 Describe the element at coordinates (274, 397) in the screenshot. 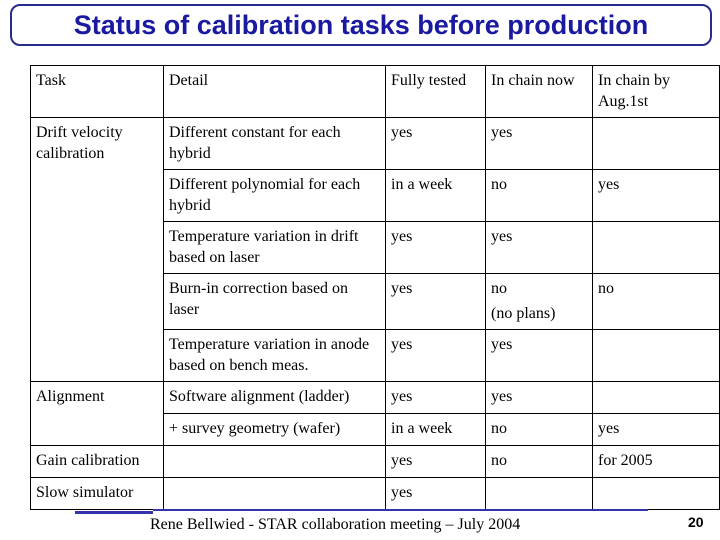

I see `detail-cell: Software alignment (ladder)` at that location.